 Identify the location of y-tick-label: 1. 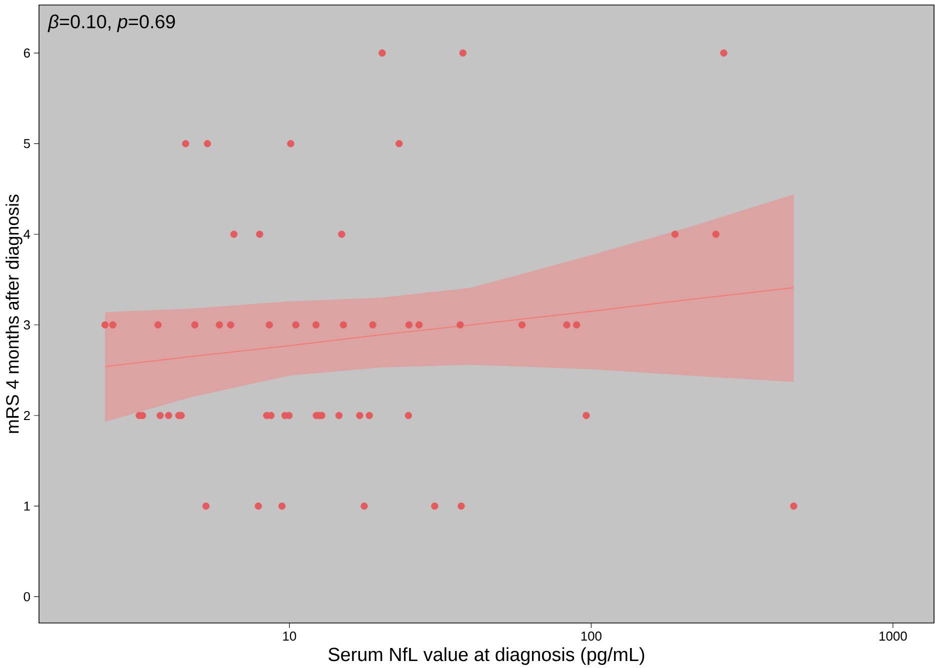
(27, 506).